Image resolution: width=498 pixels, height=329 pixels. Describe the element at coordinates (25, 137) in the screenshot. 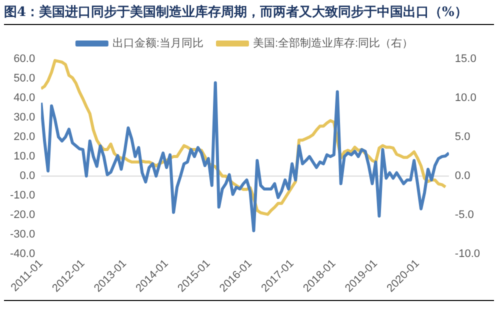

I see `y-tick-label: 20.0` at that location.